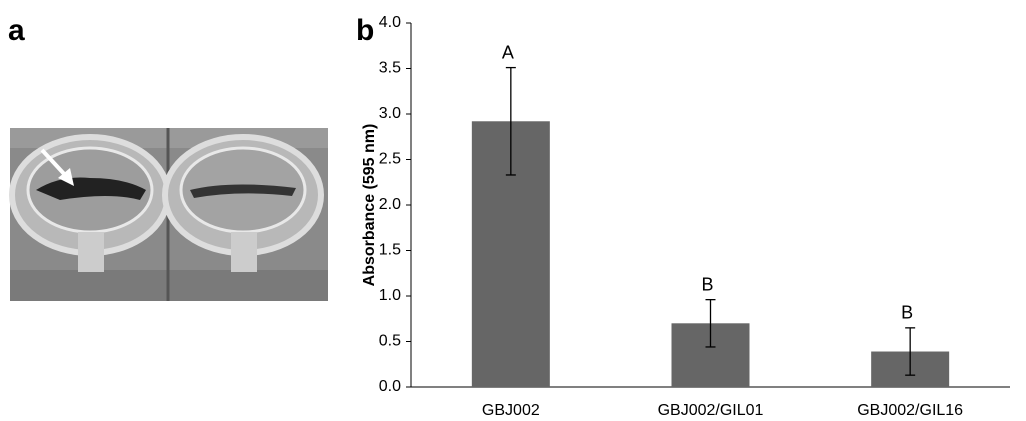 The width and height of the screenshot is (1026, 421). I want to click on x-tick-label: GBJ002/GIL01, so click(711, 410).